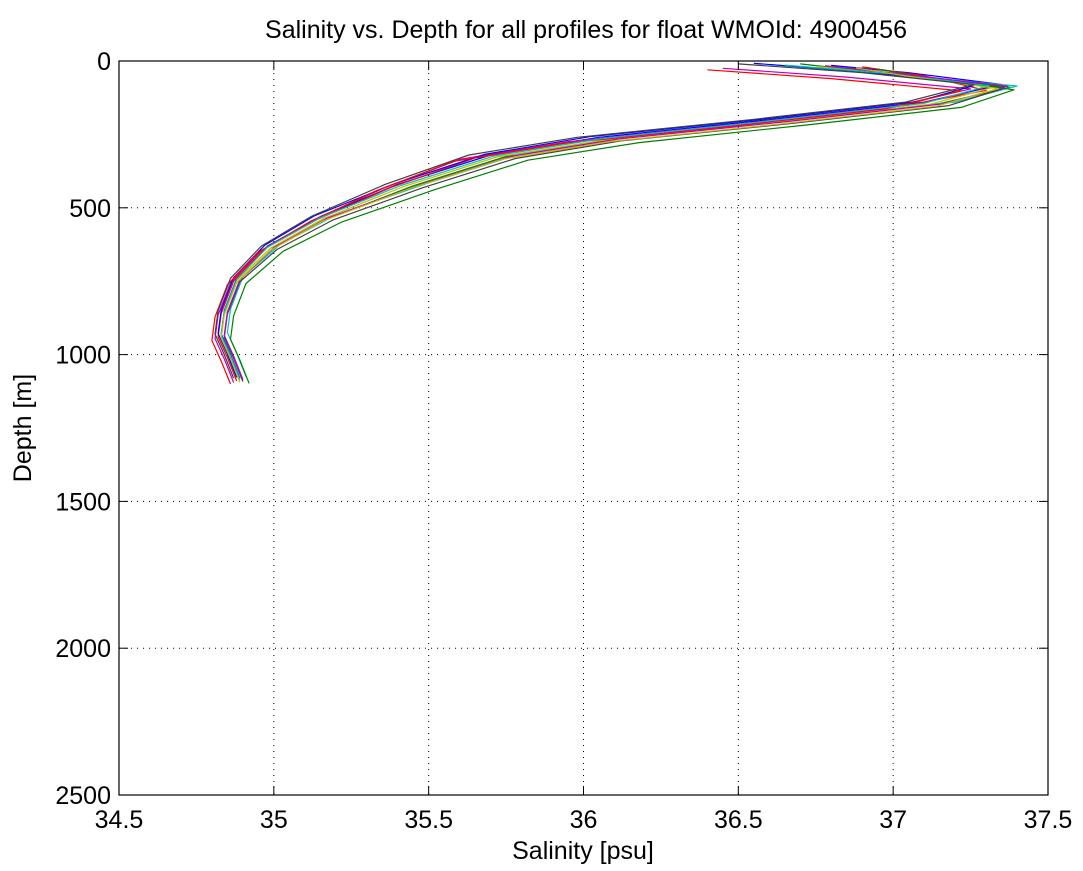 The image size is (1083, 871). I want to click on x-tick-label: 36, so click(584, 820).